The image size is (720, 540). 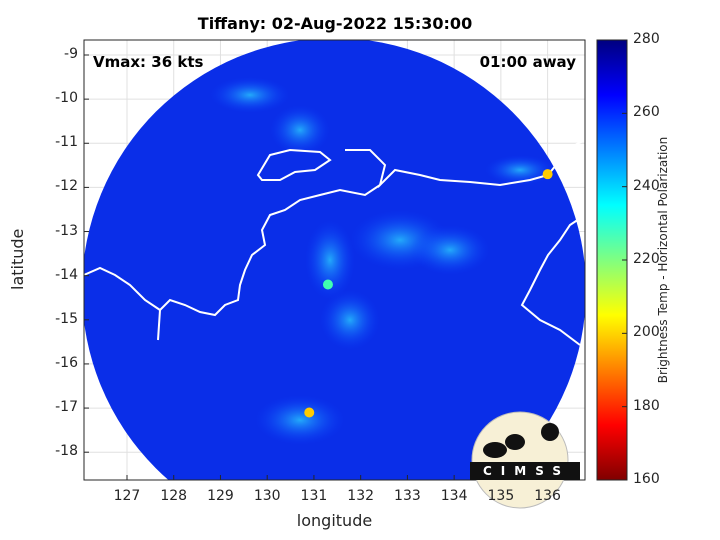 I want to click on colorbar-tick-label: 260, so click(x=646, y=112).